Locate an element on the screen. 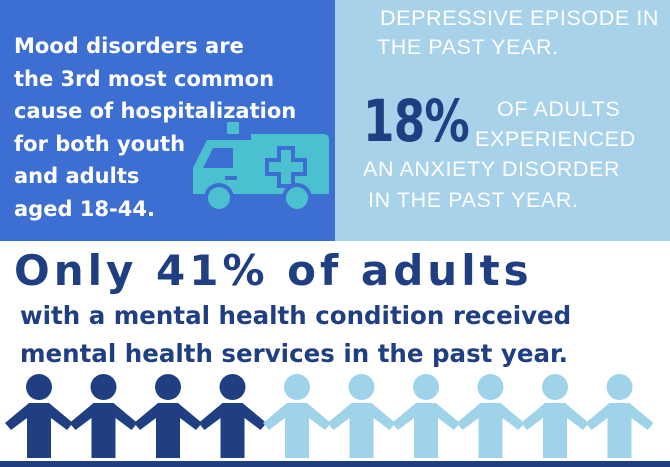 The height and width of the screenshot is (467, 670). subtext-line-1: with a mental health condition received is located at coordinates (296, 315).